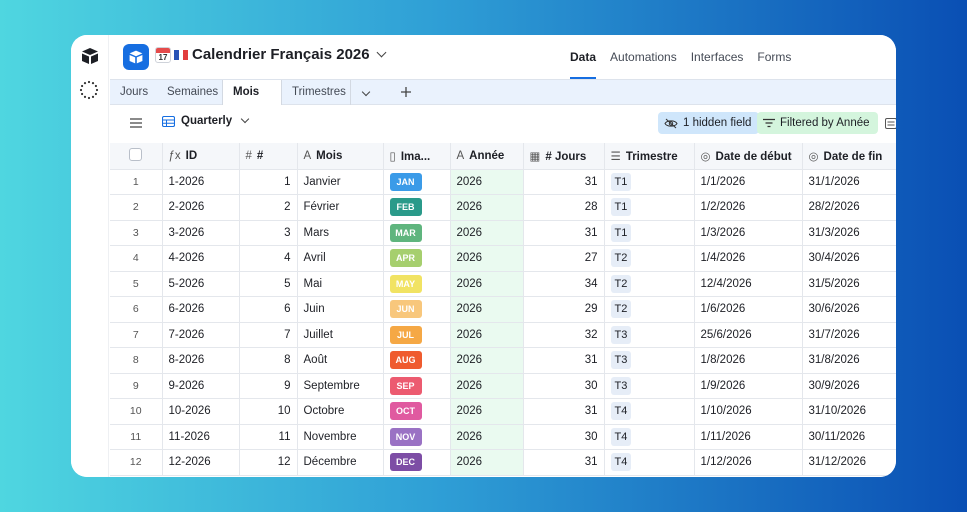 This screenshot has height=512, width=967. What do you see at coordinates (136, 258) in the screenshot?
I see `row-number-cell: 4` at bounding box center [136, 258].